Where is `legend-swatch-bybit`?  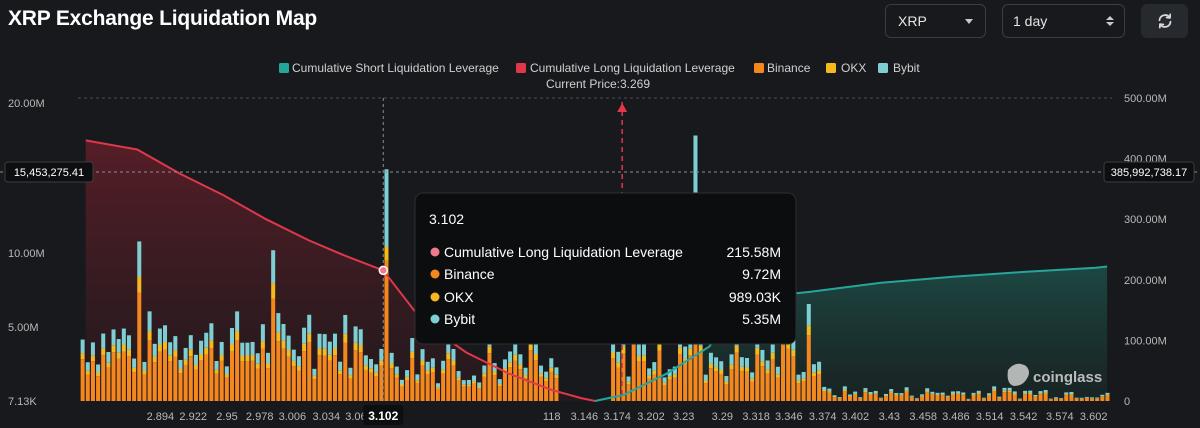 legend-swatch-bybit is located at coordinates (883, 68).